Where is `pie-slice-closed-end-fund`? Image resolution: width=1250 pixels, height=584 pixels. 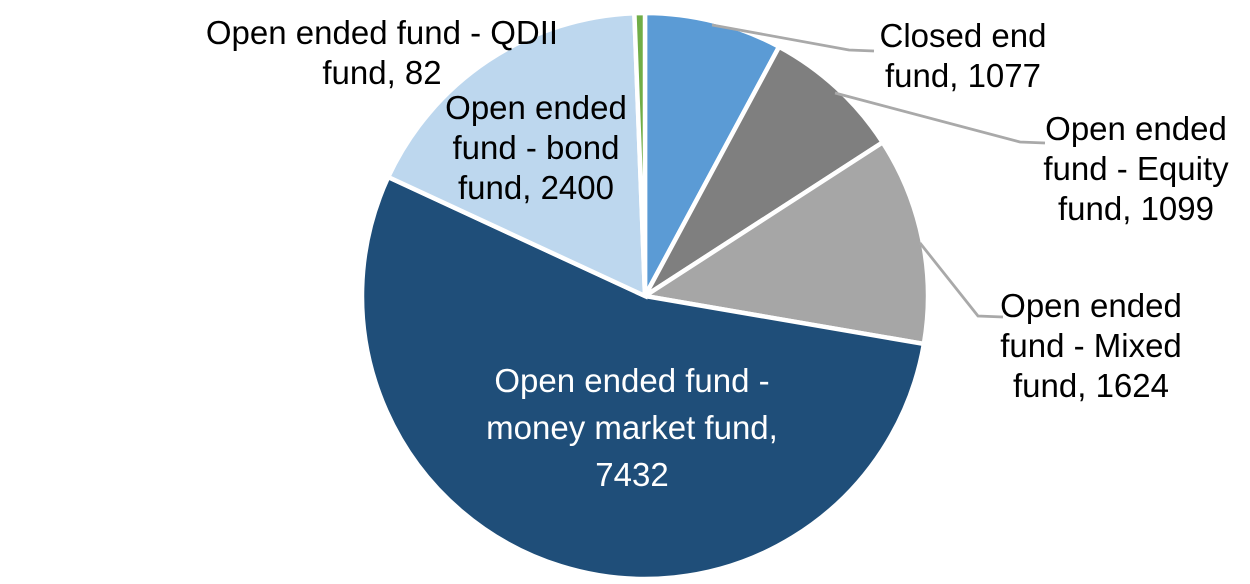
pie-slice-closed-end-fund is located at coordinates (712, 154).